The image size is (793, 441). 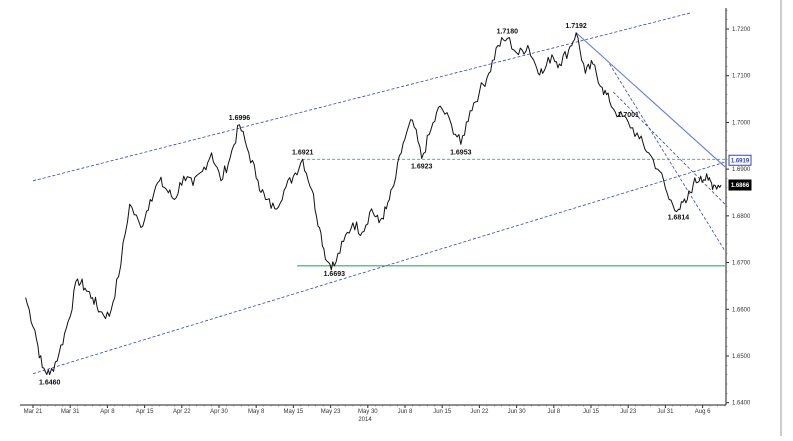 What do you see at coordinates (442, 412) in the screenshot?
I see `x-tick-label: Jun 15` at bounding box center [442, 412].